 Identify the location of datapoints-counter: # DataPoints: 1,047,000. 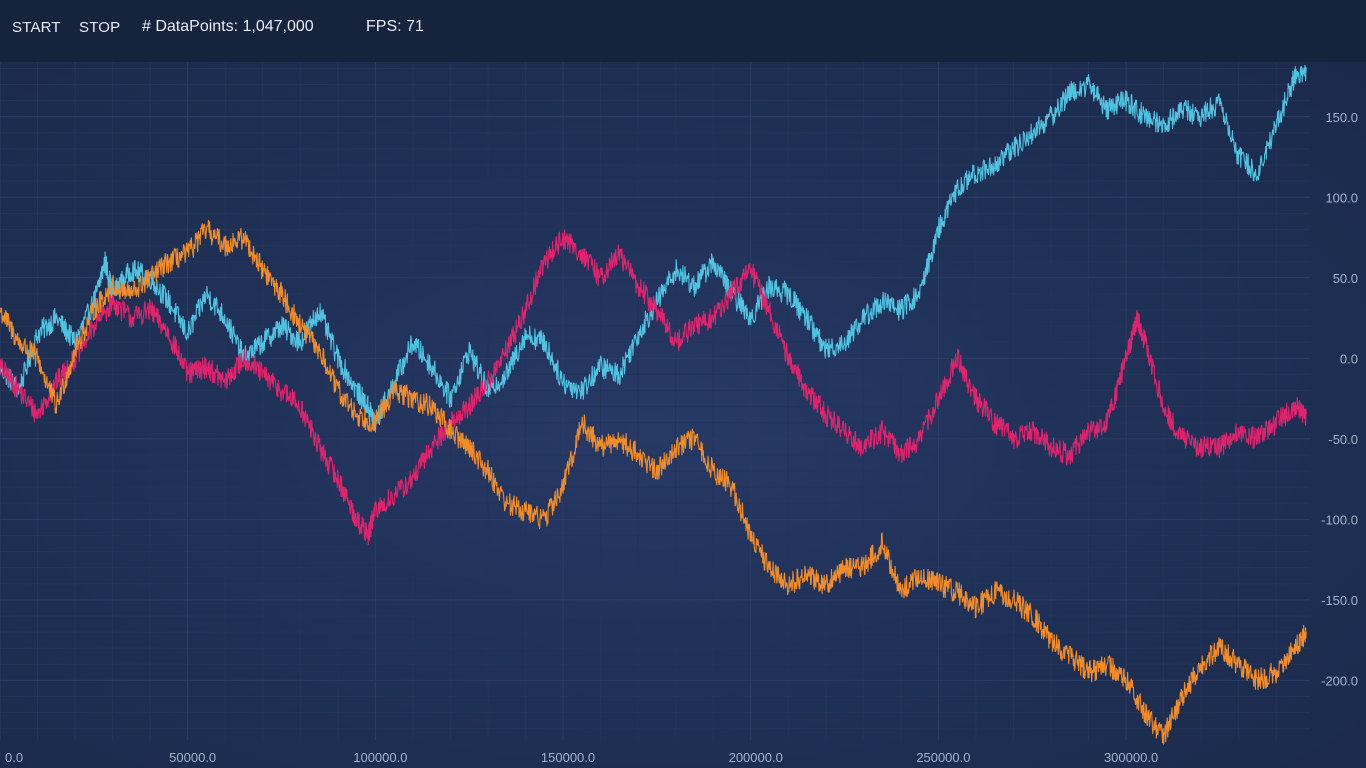
(228, 26).